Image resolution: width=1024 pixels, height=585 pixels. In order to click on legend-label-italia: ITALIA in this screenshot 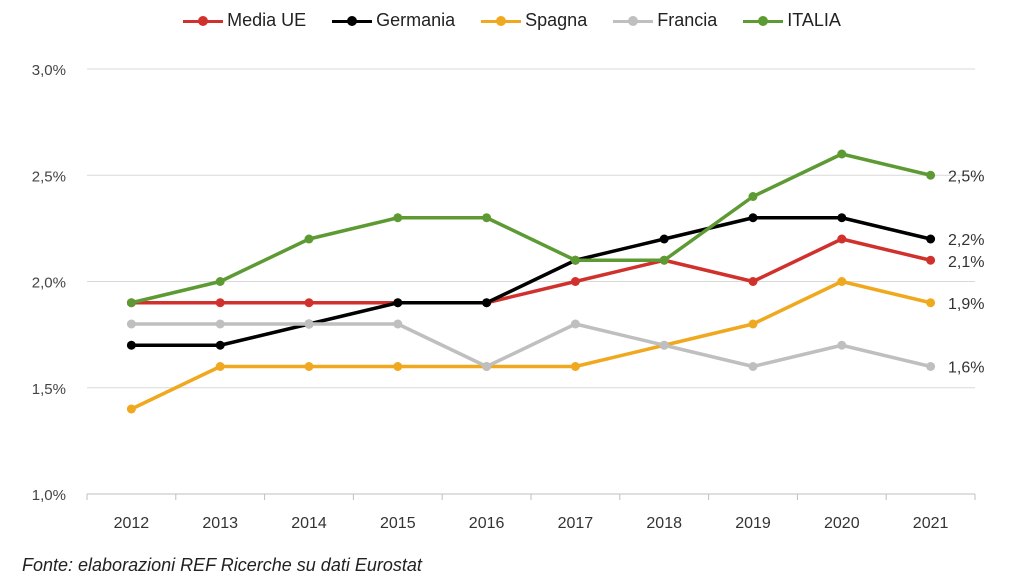, I will do `click(814, 20)`.